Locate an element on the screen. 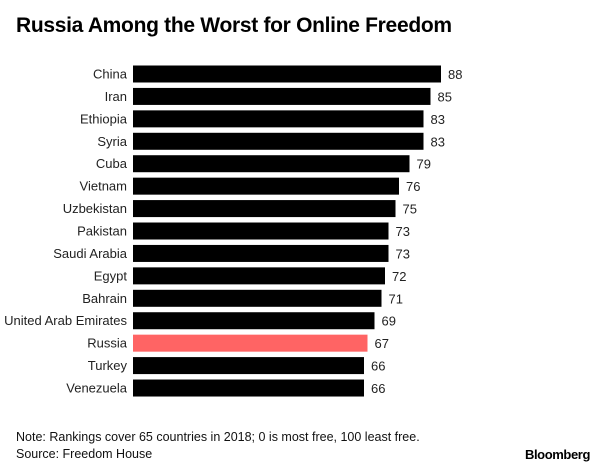  category-label: Saudi Arabia is located at coordinates (90, 253).